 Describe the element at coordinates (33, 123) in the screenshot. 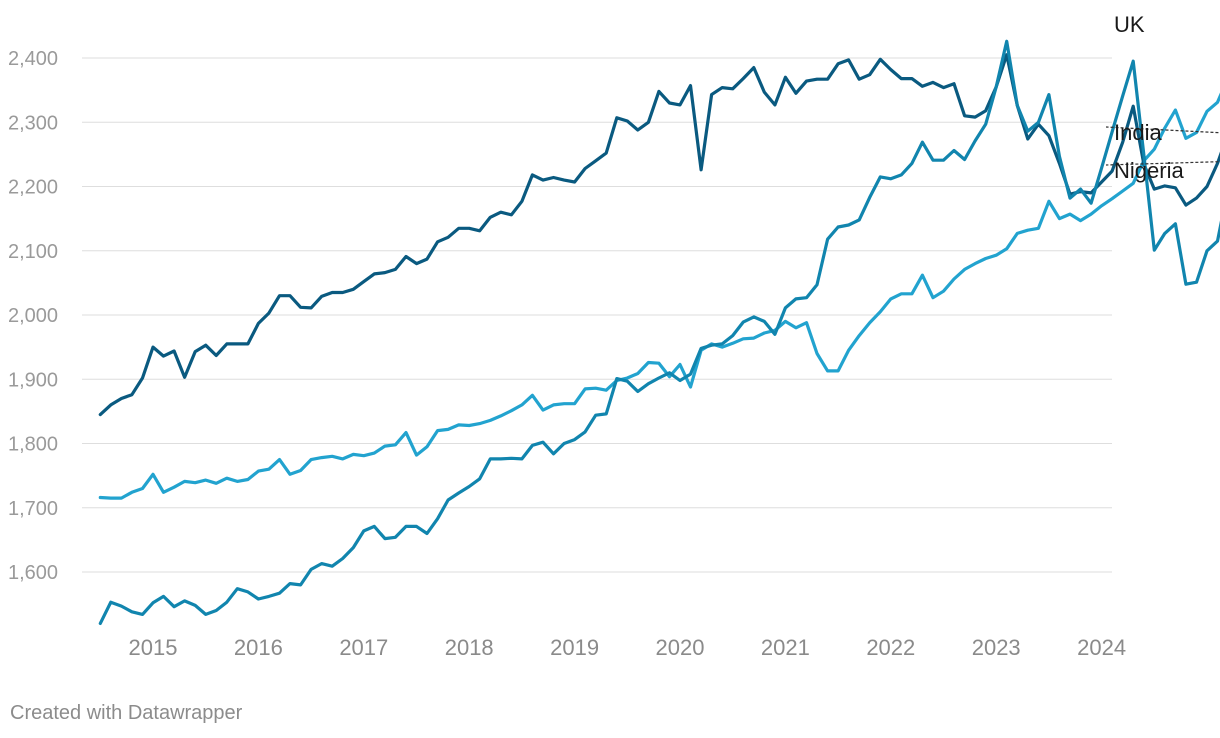

I see `y-tick-label: 2,300` at that location.